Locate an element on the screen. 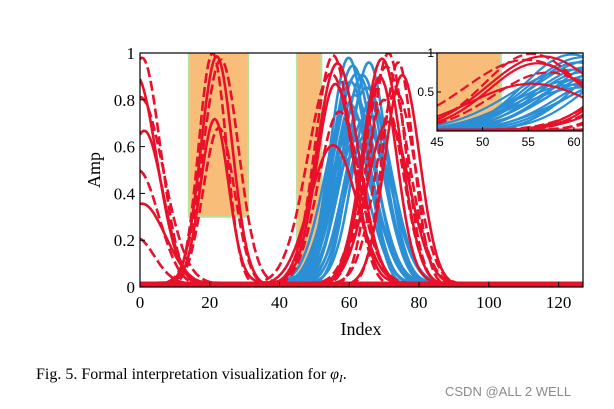  y-tick-label: 0.6 is located at coordinates (124, 147).